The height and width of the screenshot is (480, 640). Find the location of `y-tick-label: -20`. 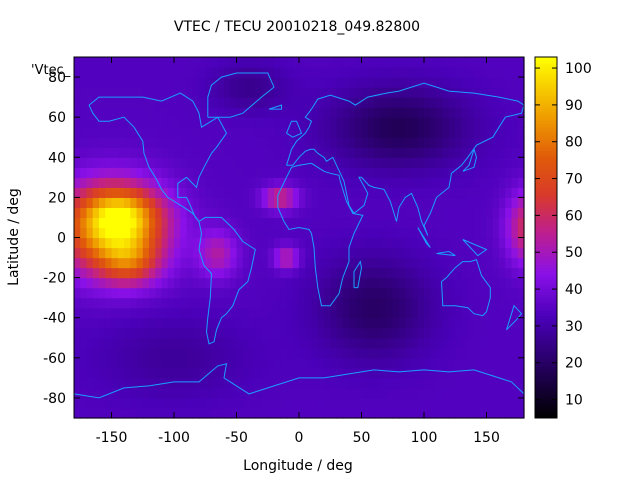

y-tick-label: -20 is located at coordinates (54, 279).